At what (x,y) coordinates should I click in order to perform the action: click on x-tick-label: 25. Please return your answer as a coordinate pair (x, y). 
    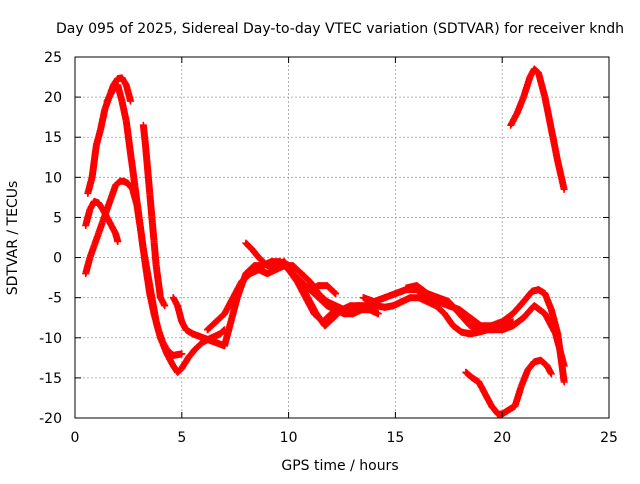
    Looking at the image, I should click on (609, 438).